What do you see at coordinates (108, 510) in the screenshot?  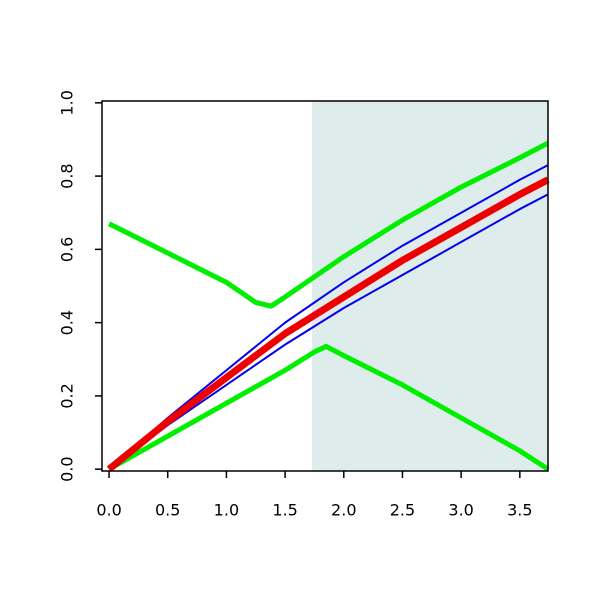 I see `x-tick-label: 0.0` at bounding box center [108, 510].